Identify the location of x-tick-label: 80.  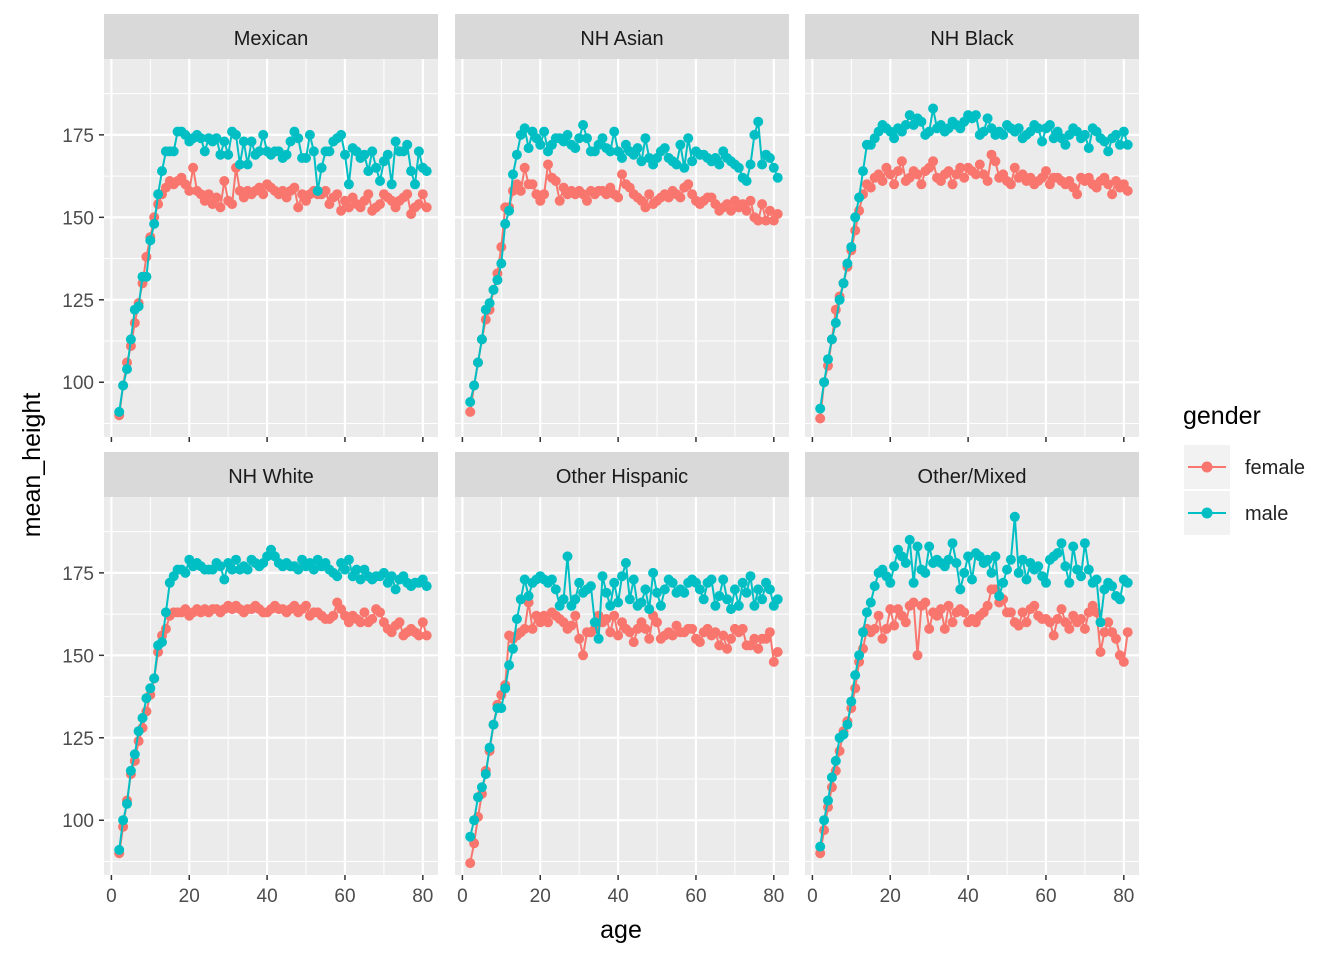
(1123, 896).